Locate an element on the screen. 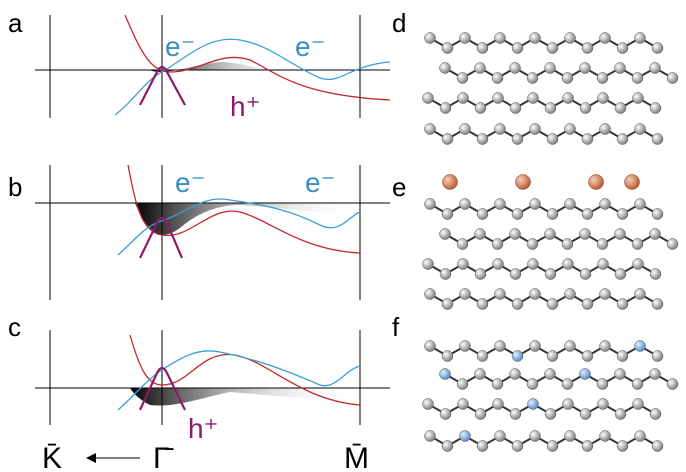  panel-label: c is located at coordinates (14, 327).